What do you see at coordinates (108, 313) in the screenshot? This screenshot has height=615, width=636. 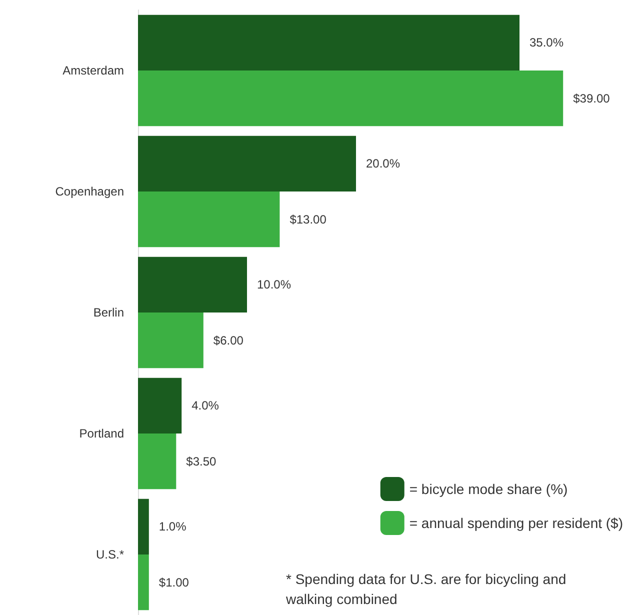 I see `y-tick-label: Berlin` at bounding box center [108, 313].